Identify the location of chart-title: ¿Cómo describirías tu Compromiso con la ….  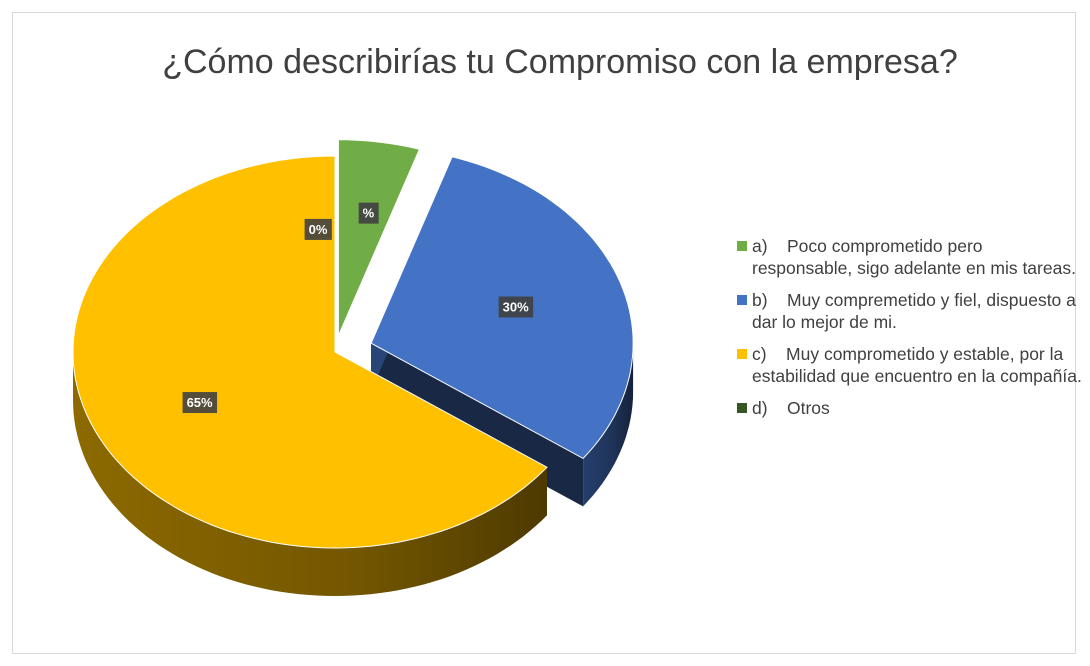
(560, 62).